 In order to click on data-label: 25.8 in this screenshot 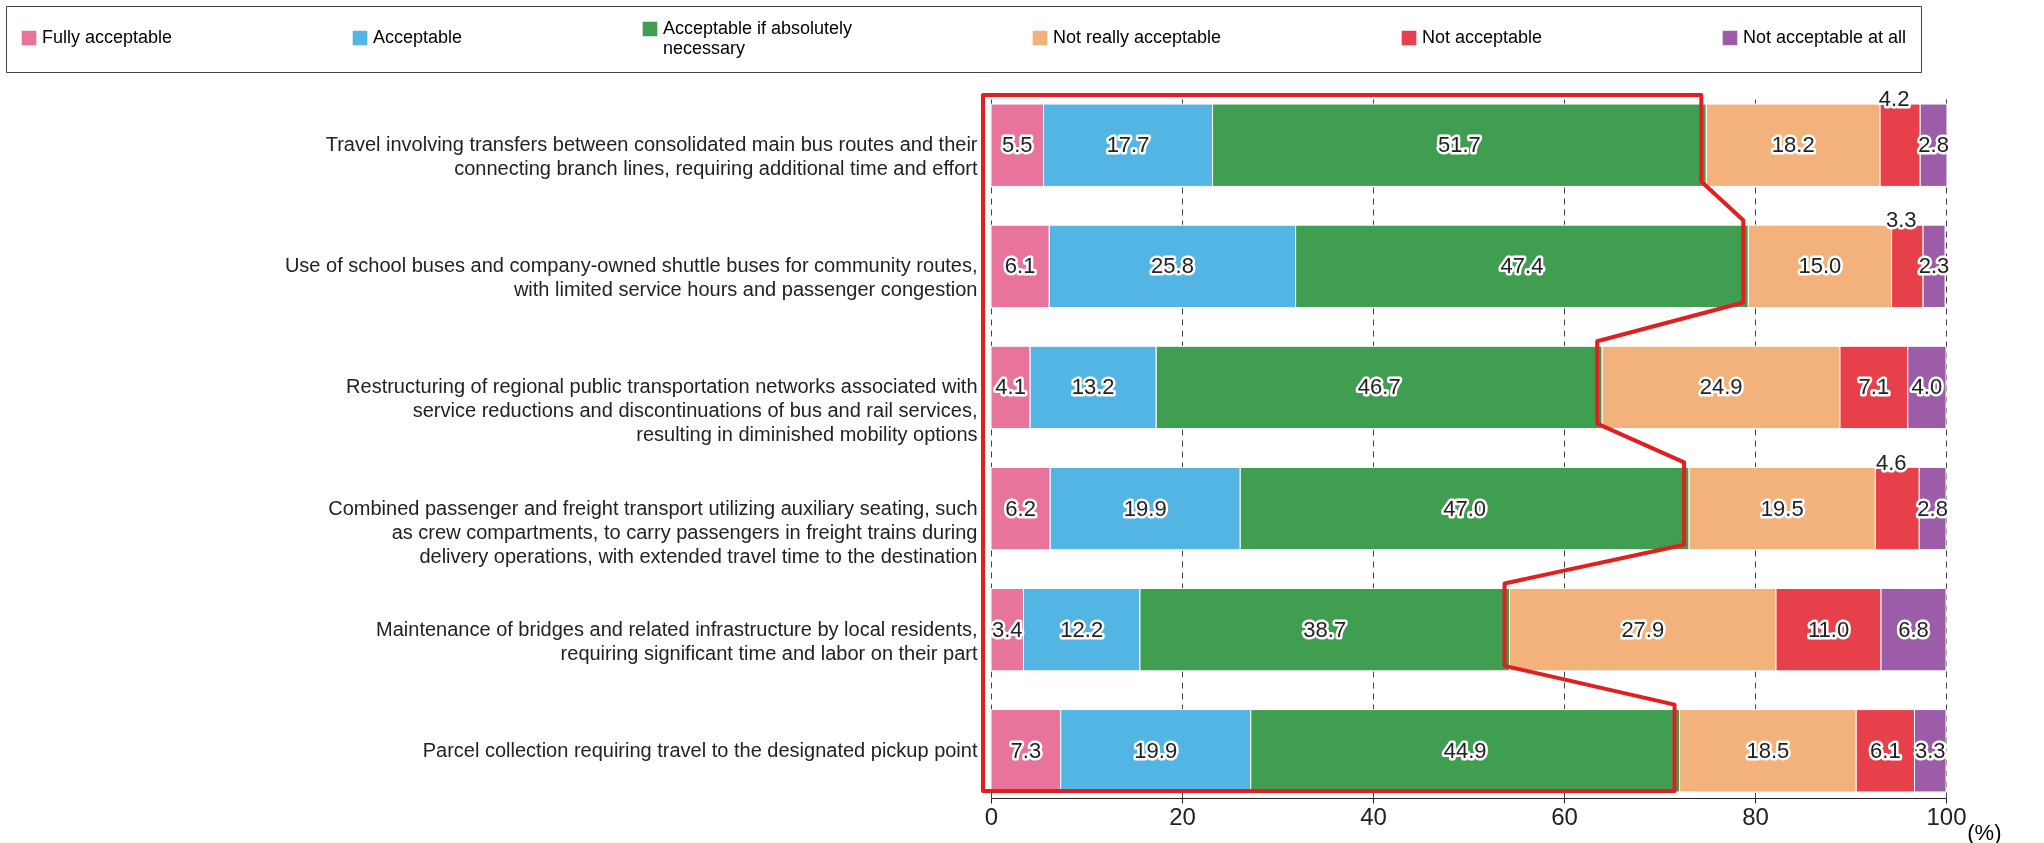, I will do `click(1172, 266)`.